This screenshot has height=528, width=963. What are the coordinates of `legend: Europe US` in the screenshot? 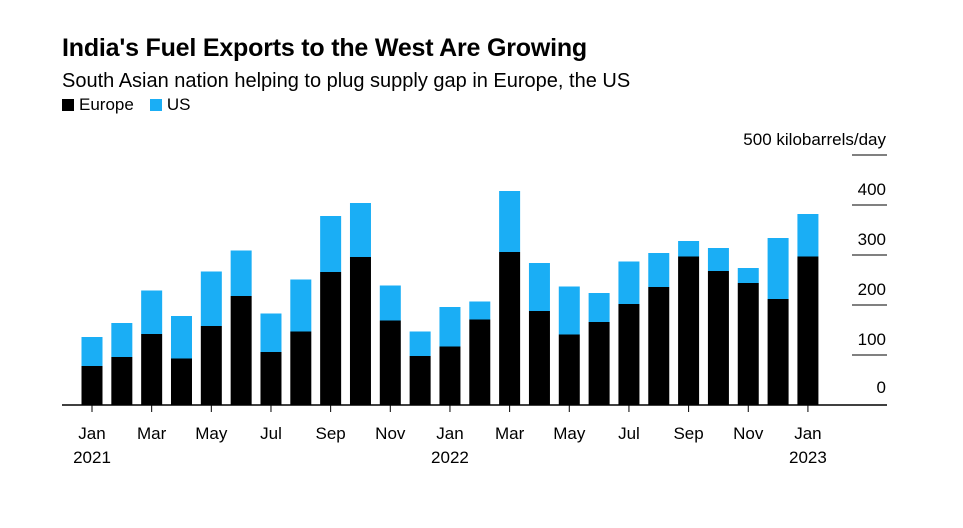 It's located at (131, 105).